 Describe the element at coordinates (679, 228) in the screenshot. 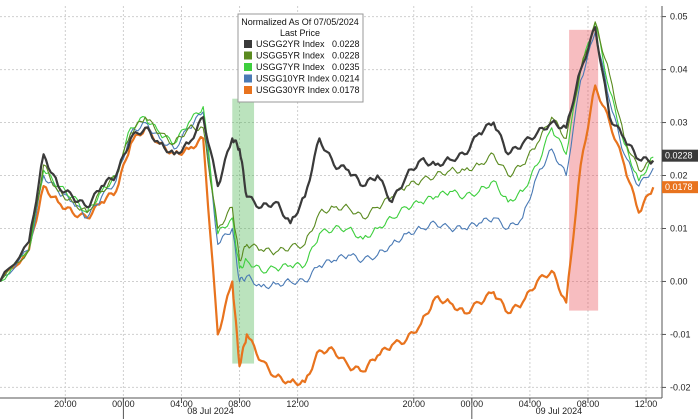

I see `y-tick-label: 0.01` at that location.